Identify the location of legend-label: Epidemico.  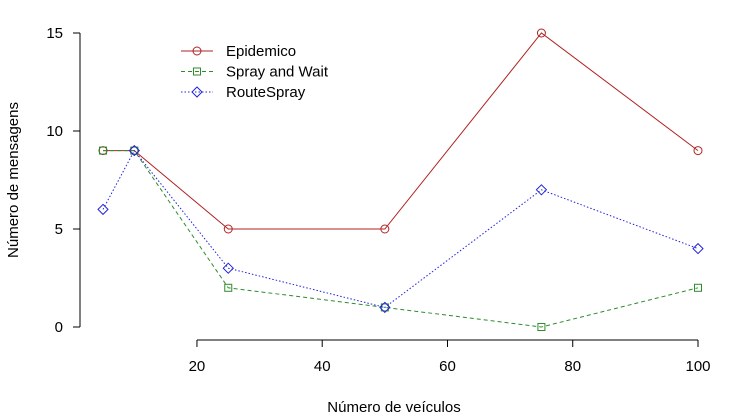
(261, 51).